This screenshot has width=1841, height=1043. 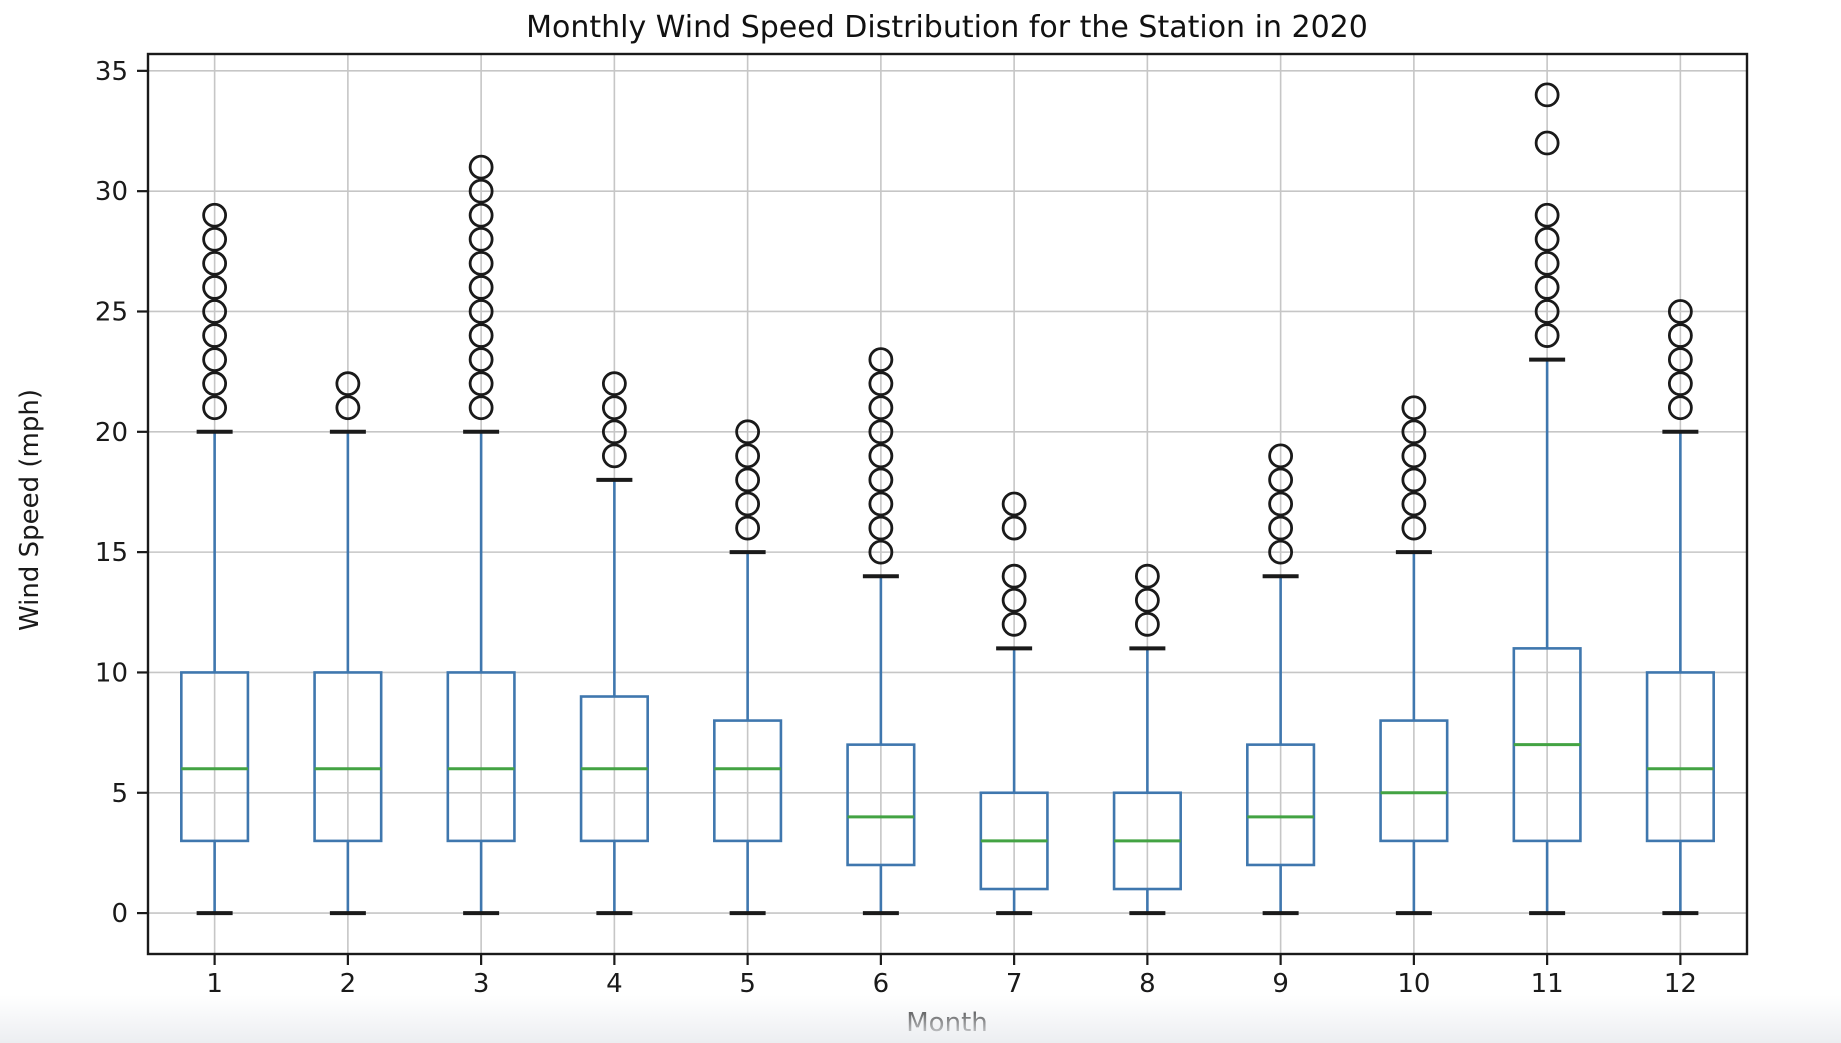 I want to click on x-tick-label: 3, so click(x=481, y=984).